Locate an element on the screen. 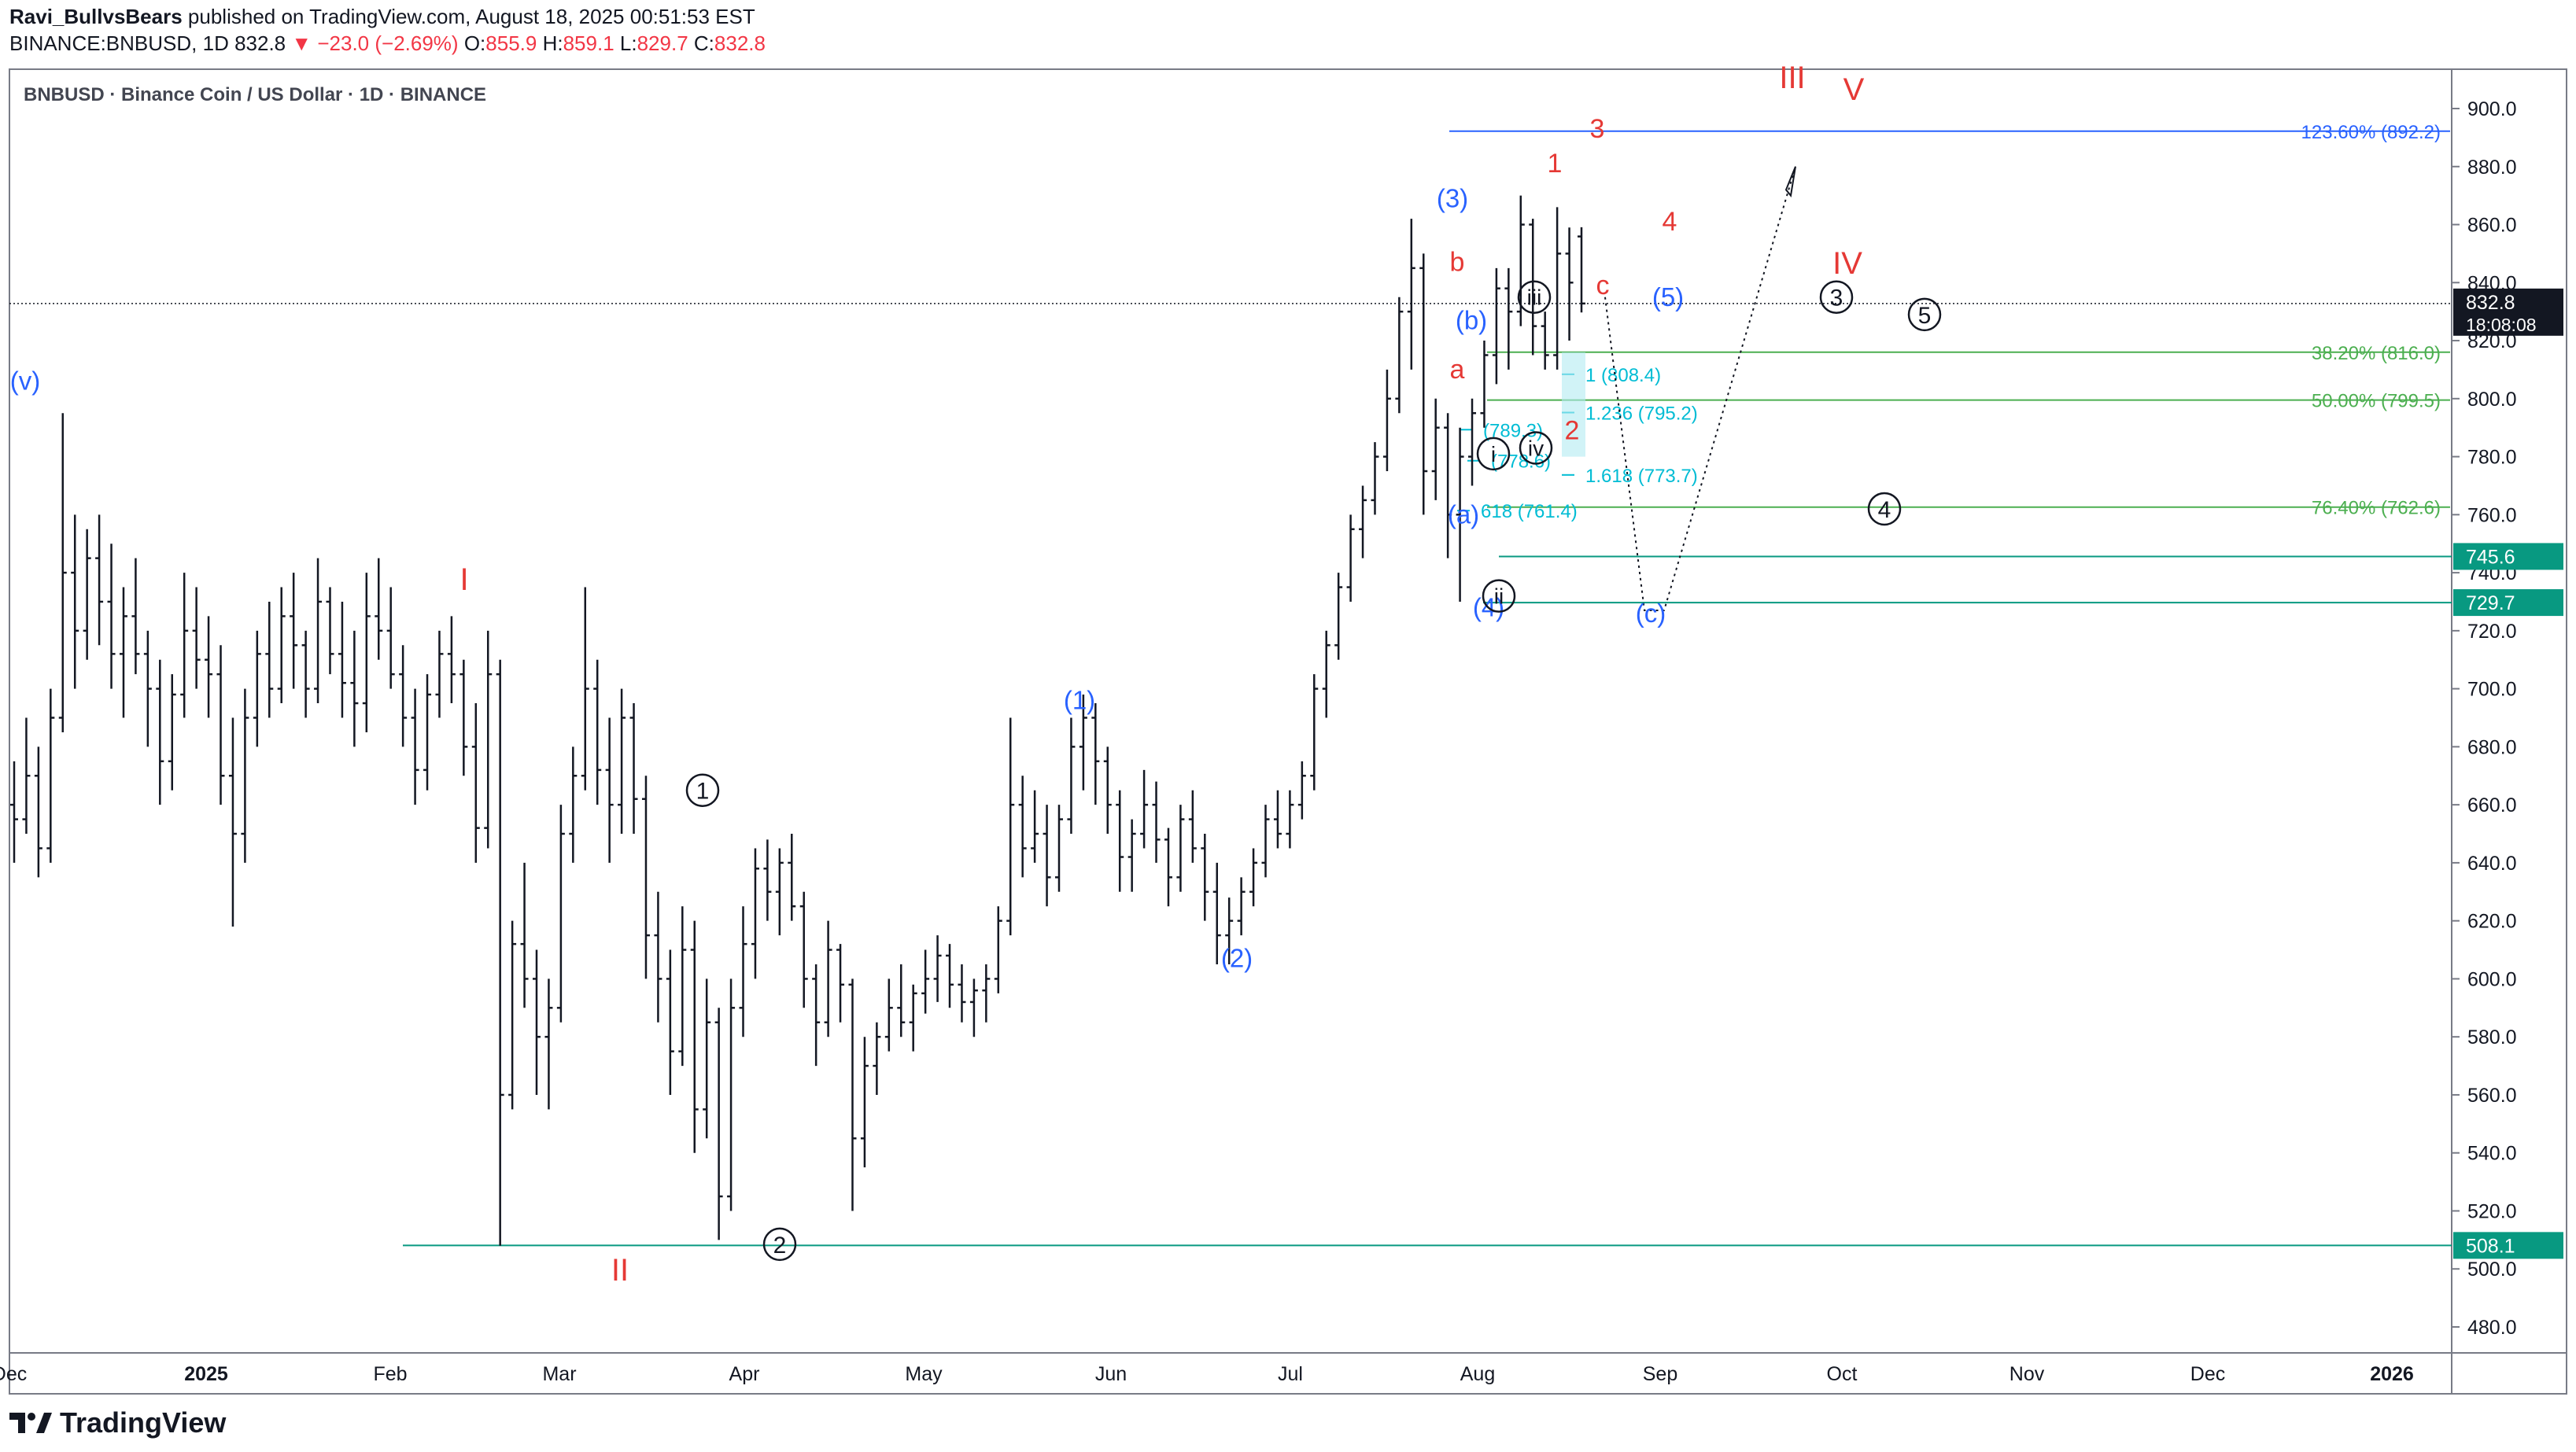 This screenshot has height=1452, width=2576. wave-label-circled-text: 4 is located at coordinates (1885, 510).